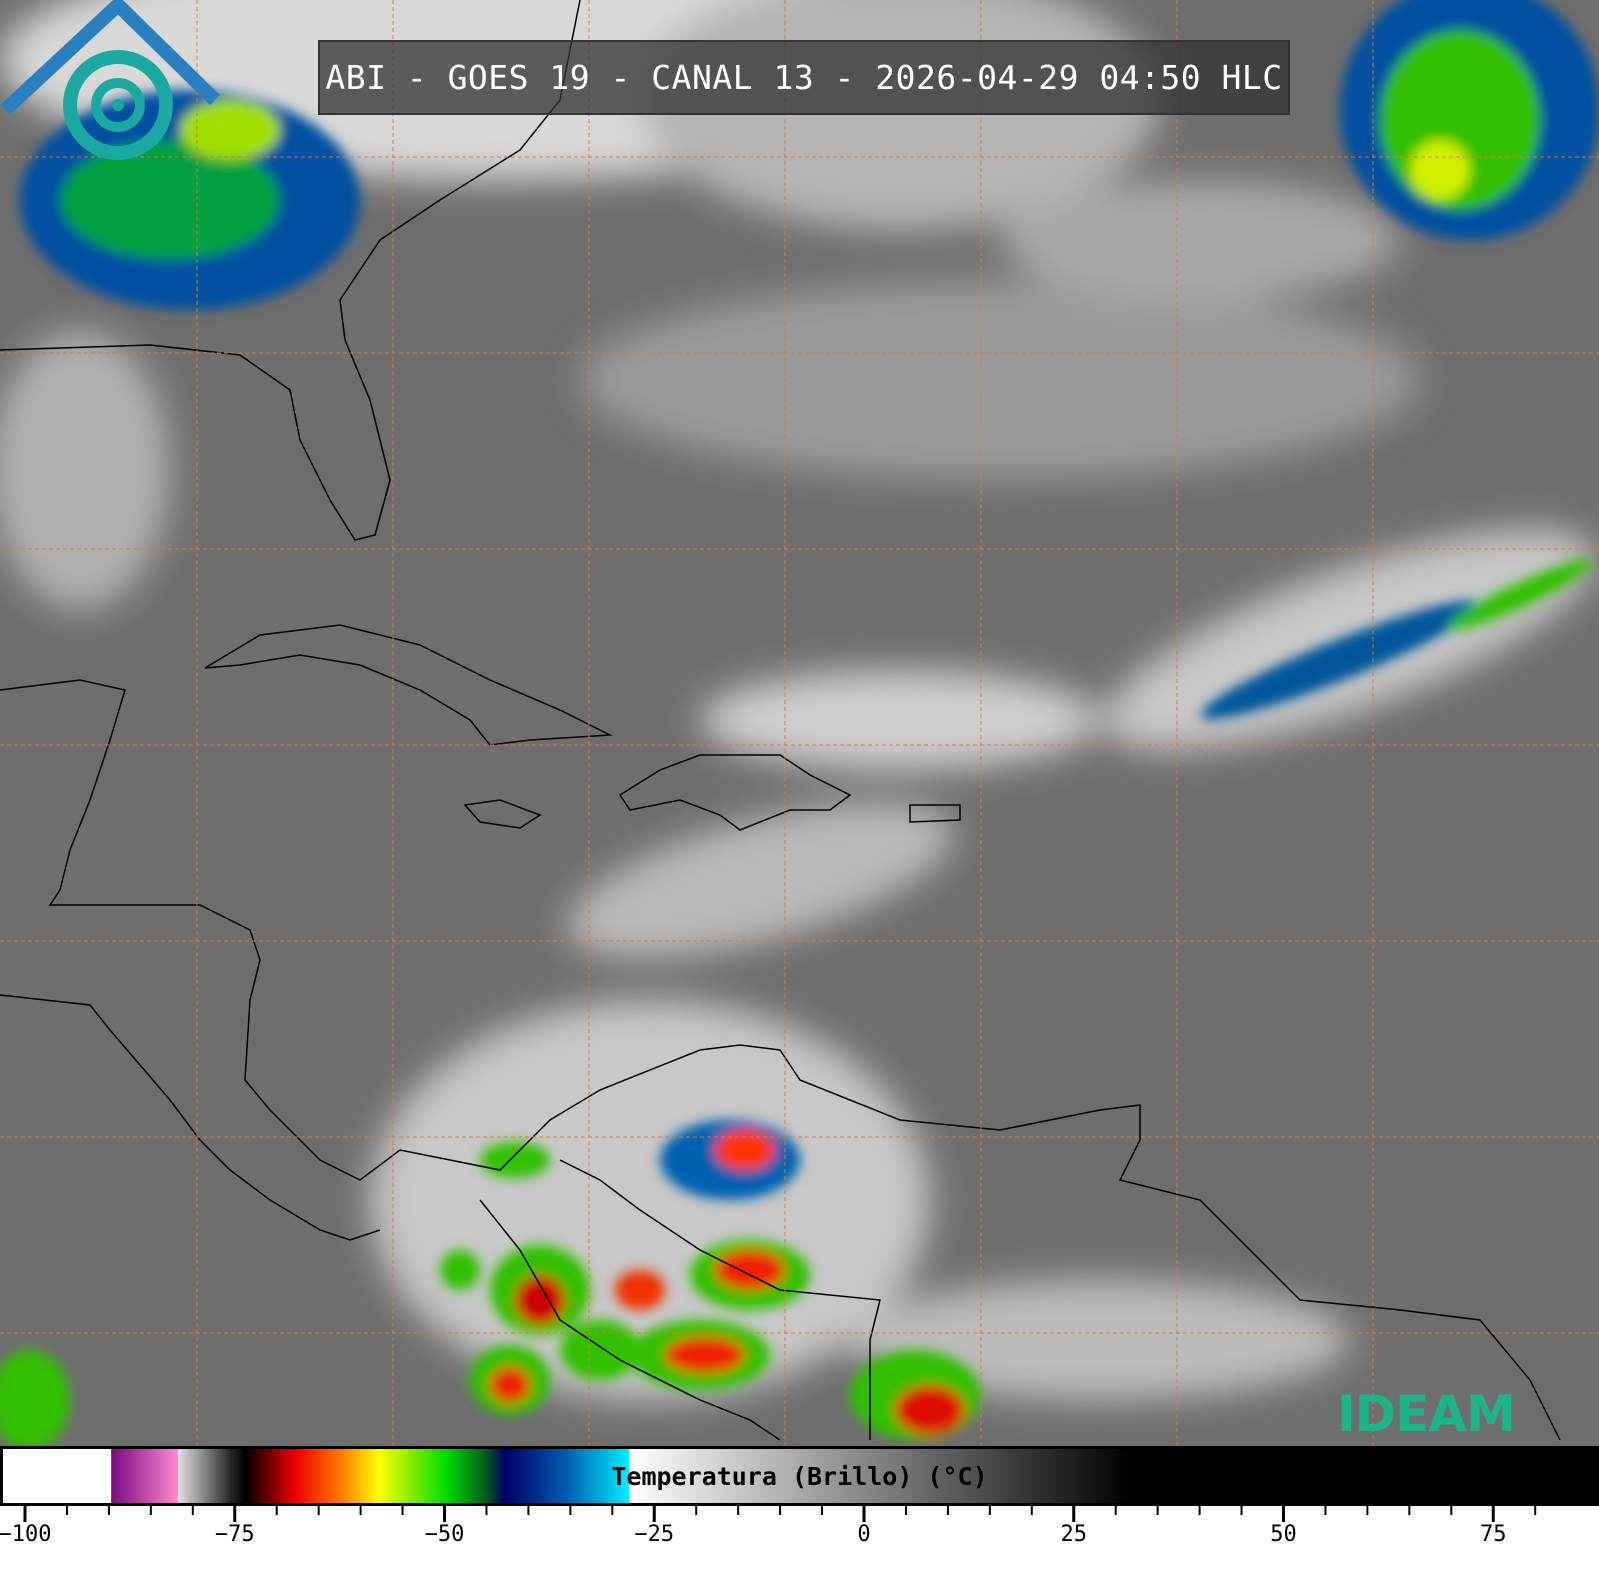  I want to click on tick-label: −100, so click(26, 1534).